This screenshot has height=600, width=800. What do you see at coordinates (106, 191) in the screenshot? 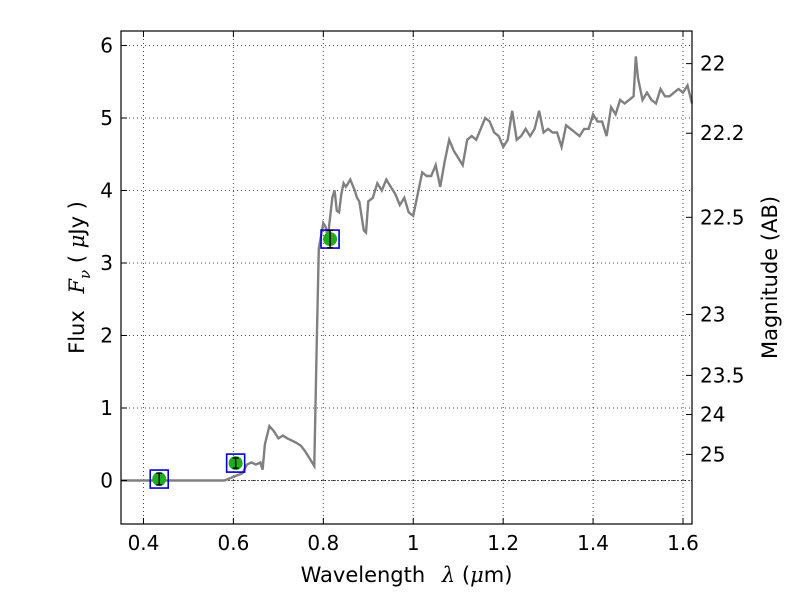
I see `y-tick-label-4: 4` at bounding box center [106, 191].